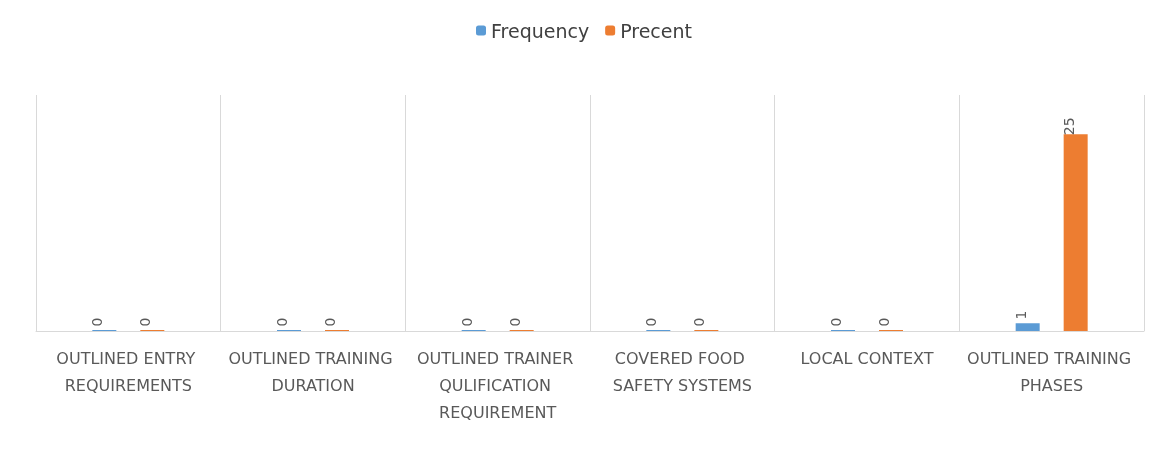 This screenshot has height=459, width=1168. I want to click on x-tick-label: OUTLINED ENTRY REQUIREMENTS, so click(128, 372).